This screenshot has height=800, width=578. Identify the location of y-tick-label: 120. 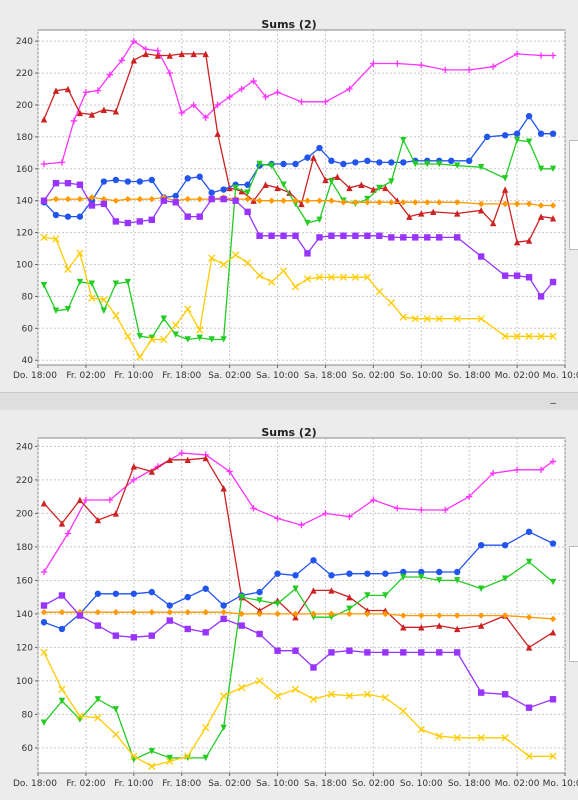
(24, 648).